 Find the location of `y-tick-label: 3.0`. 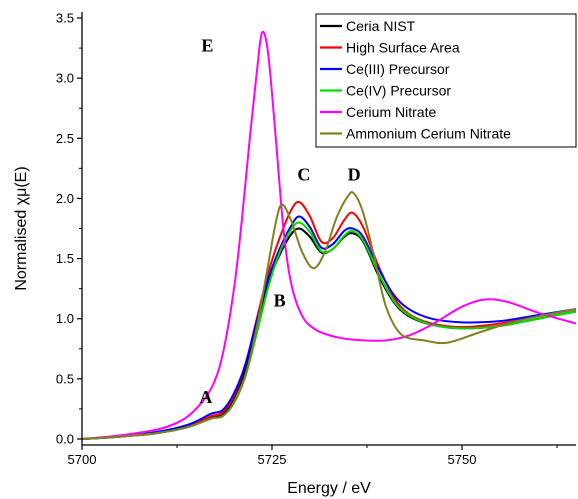

y-tick-label: 3.0 is located at coordinates (65, 78).